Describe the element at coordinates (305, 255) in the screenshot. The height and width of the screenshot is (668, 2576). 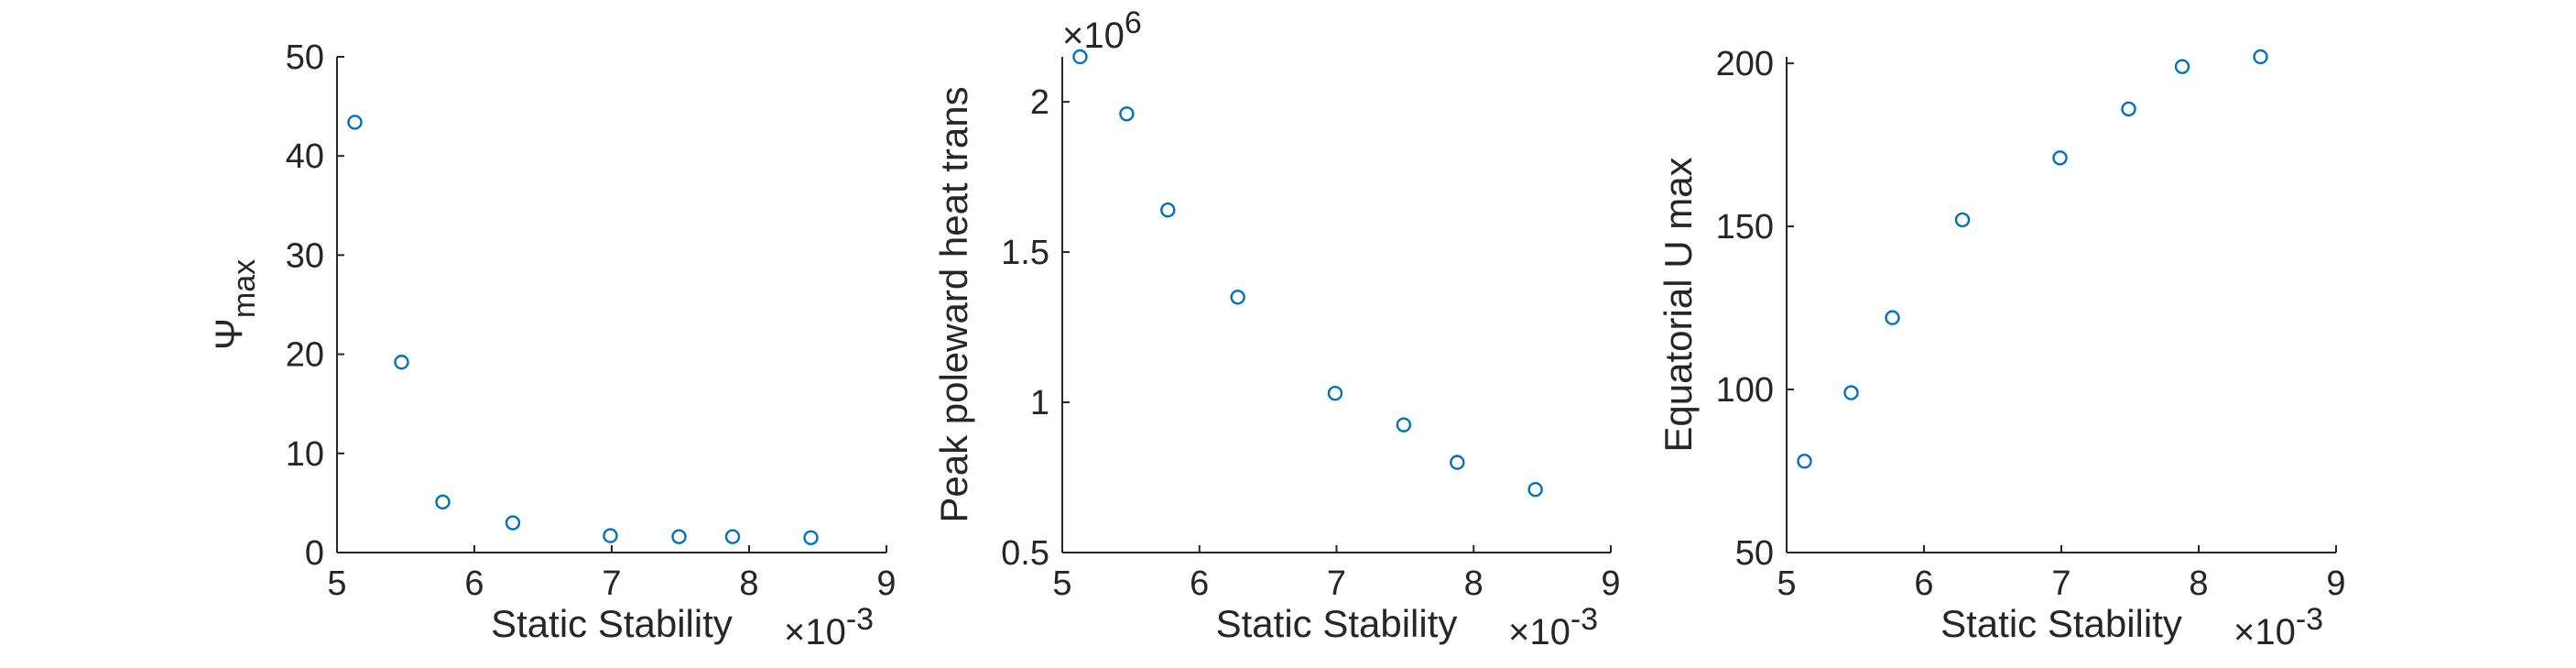
I see `y-tick-label: 30` at that location.